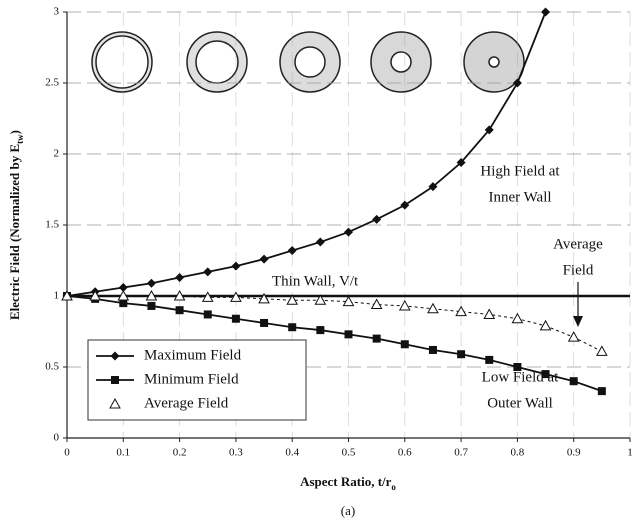 Image resolution: width=637 pixels, height=527 pixels. Describe the element at coordinates (405, 453) in the screenshot. I see `x-tick-label: 0.6` at that location.